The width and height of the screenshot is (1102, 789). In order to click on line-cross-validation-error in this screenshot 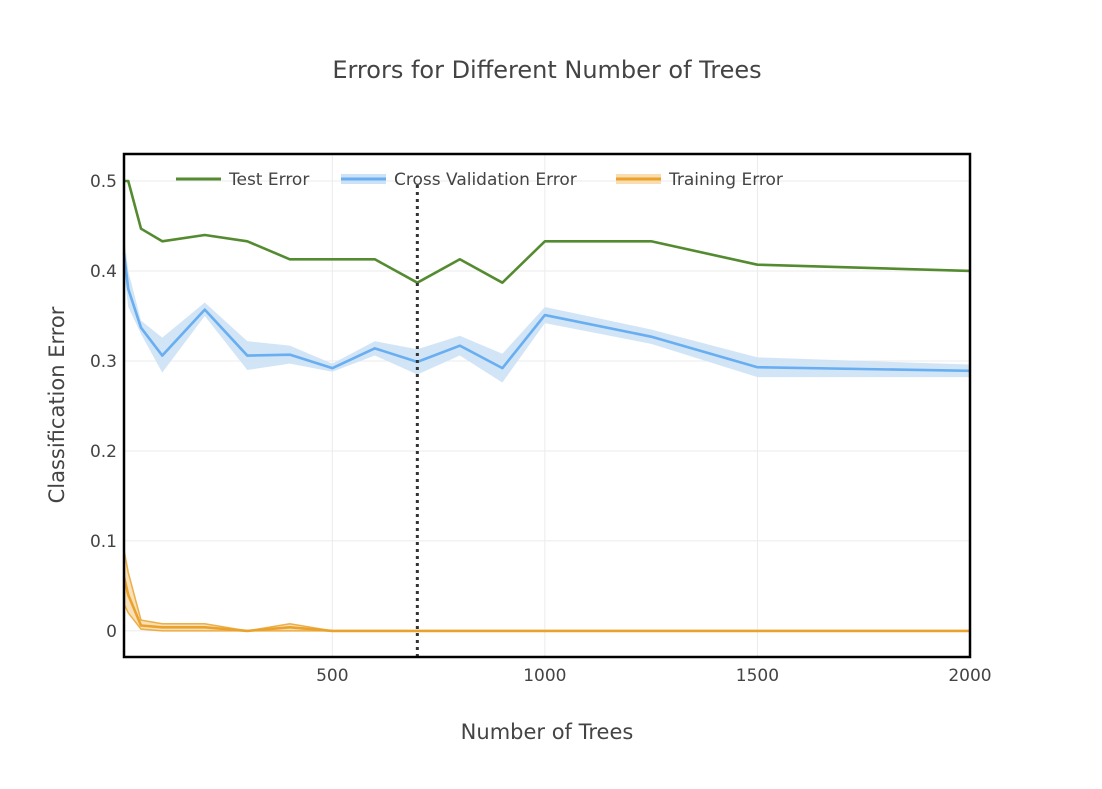, I will do `click(546, 312)`.